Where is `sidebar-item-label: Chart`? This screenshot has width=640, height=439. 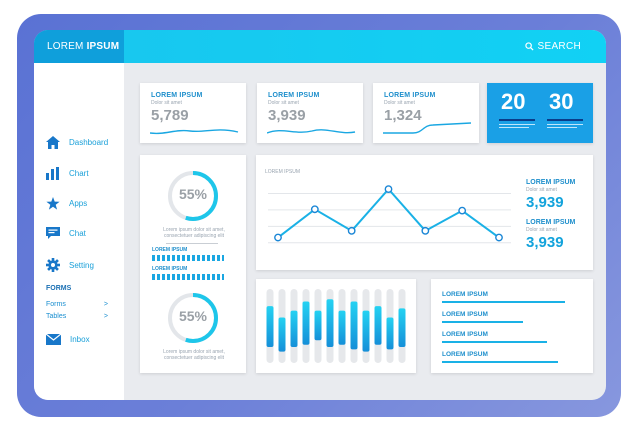
sidebar-item-label: Chart is located at coordinates (79, 173).